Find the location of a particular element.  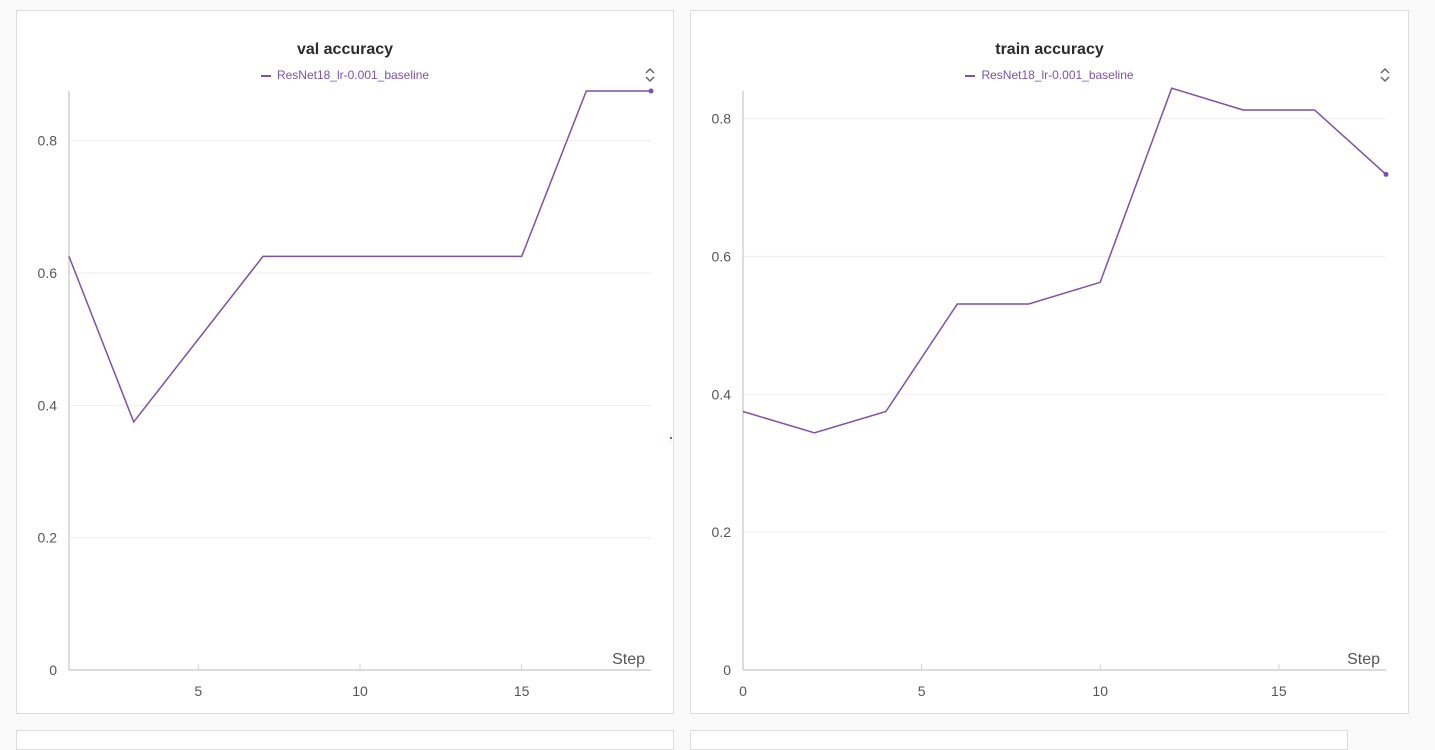

next-panel-left is located at coordinates (345, 740).